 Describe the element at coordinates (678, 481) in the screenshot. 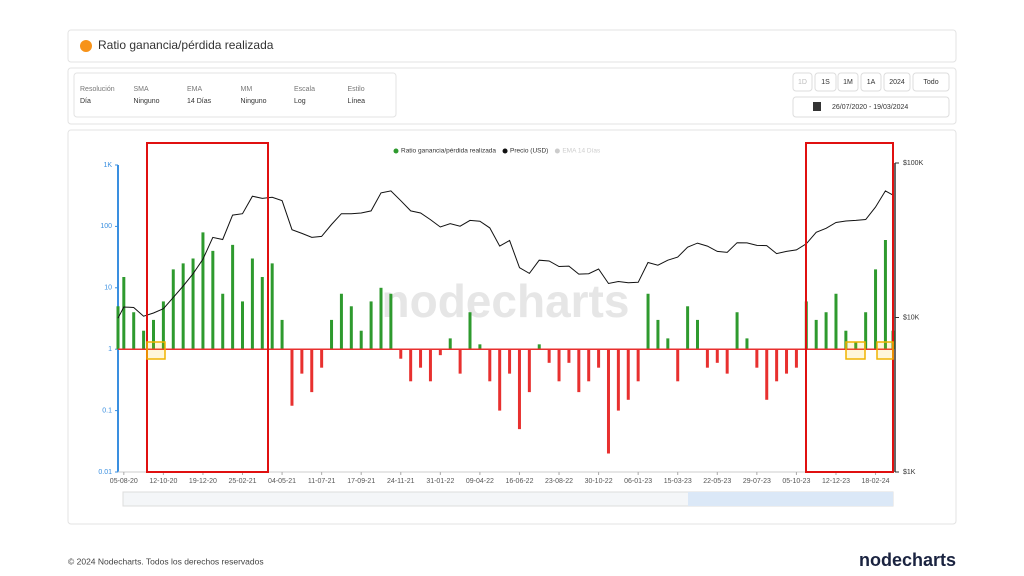

I see `x-tick-label: 15-03-23` at that location.